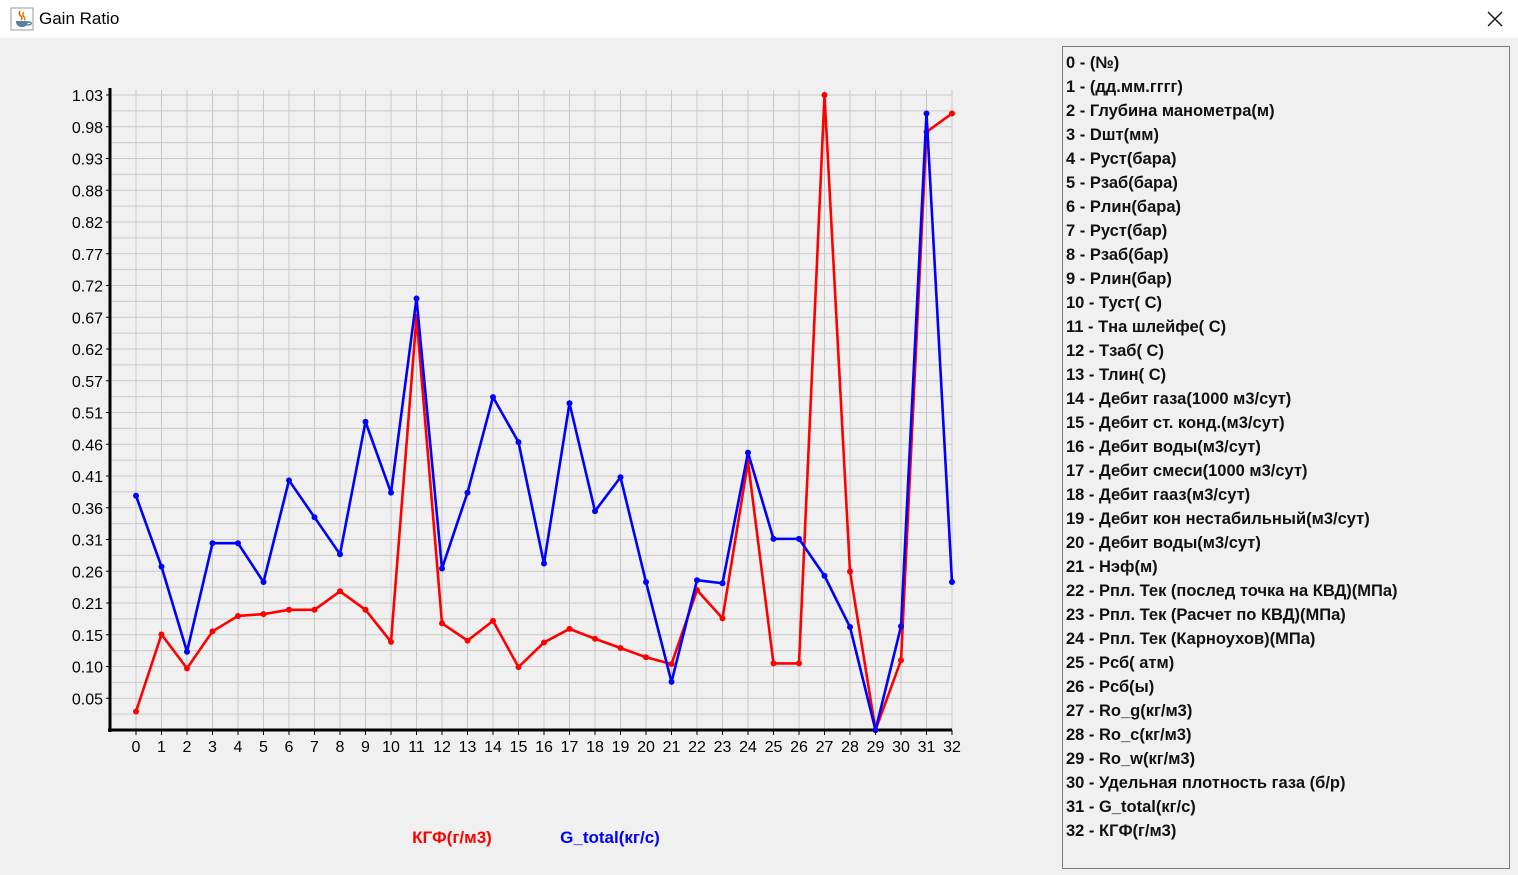 The height and width of the screenshot is (875, 1518). What do you see at coordinates (87, 223) in the screenshot?
I see `y-tick-label: 0.82` at bounding box center [87, 223].